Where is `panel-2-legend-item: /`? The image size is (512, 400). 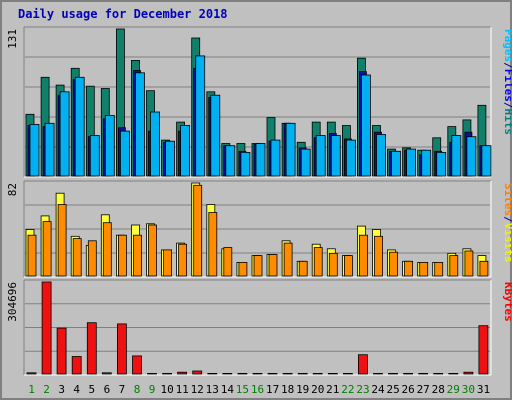 panel-2-legend-item: / is located at coordinates (507, 219).